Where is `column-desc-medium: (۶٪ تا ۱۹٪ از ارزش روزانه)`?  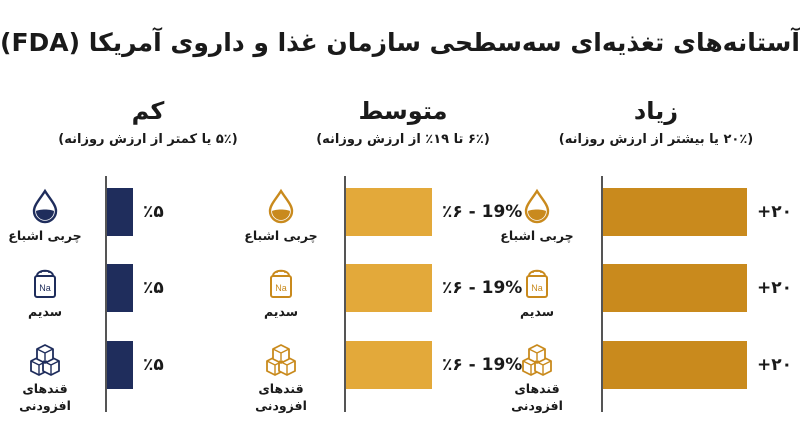
column-desc-medium: (۶٪ تا ۱۹٪ از ارزش روزانه) is located at coordinates (403, 139).